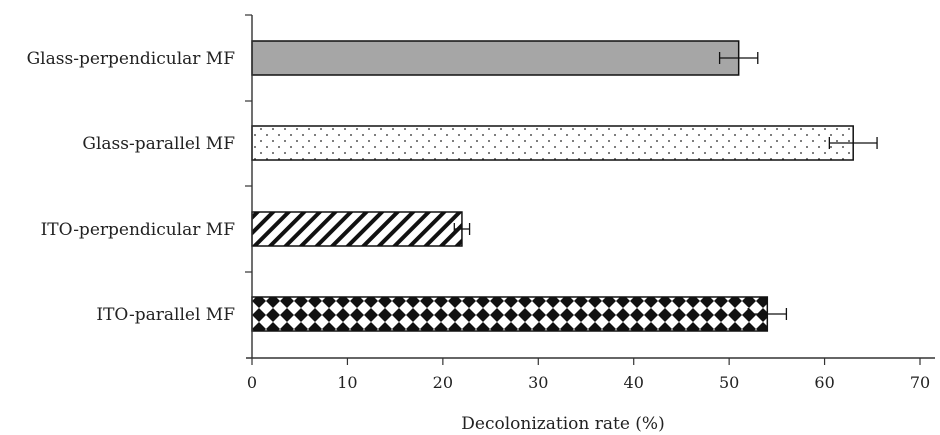 Image resolution: width=940 pixels, height=435 pixels. I want to click on x-ticks-group, so click(586, 361).